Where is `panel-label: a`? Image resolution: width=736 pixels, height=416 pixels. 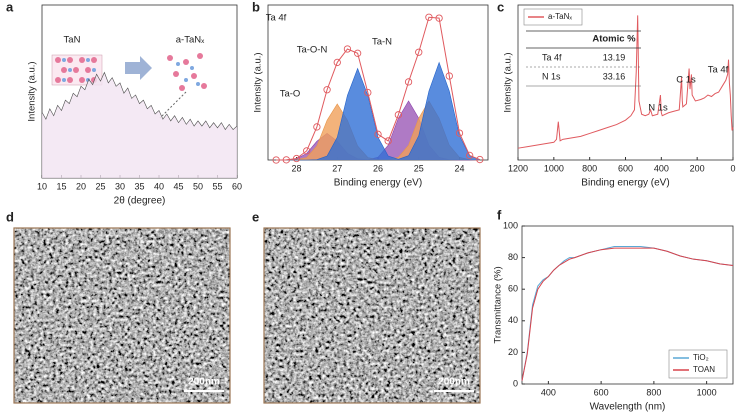
panel-label: a is located at coordinates (10, 7).